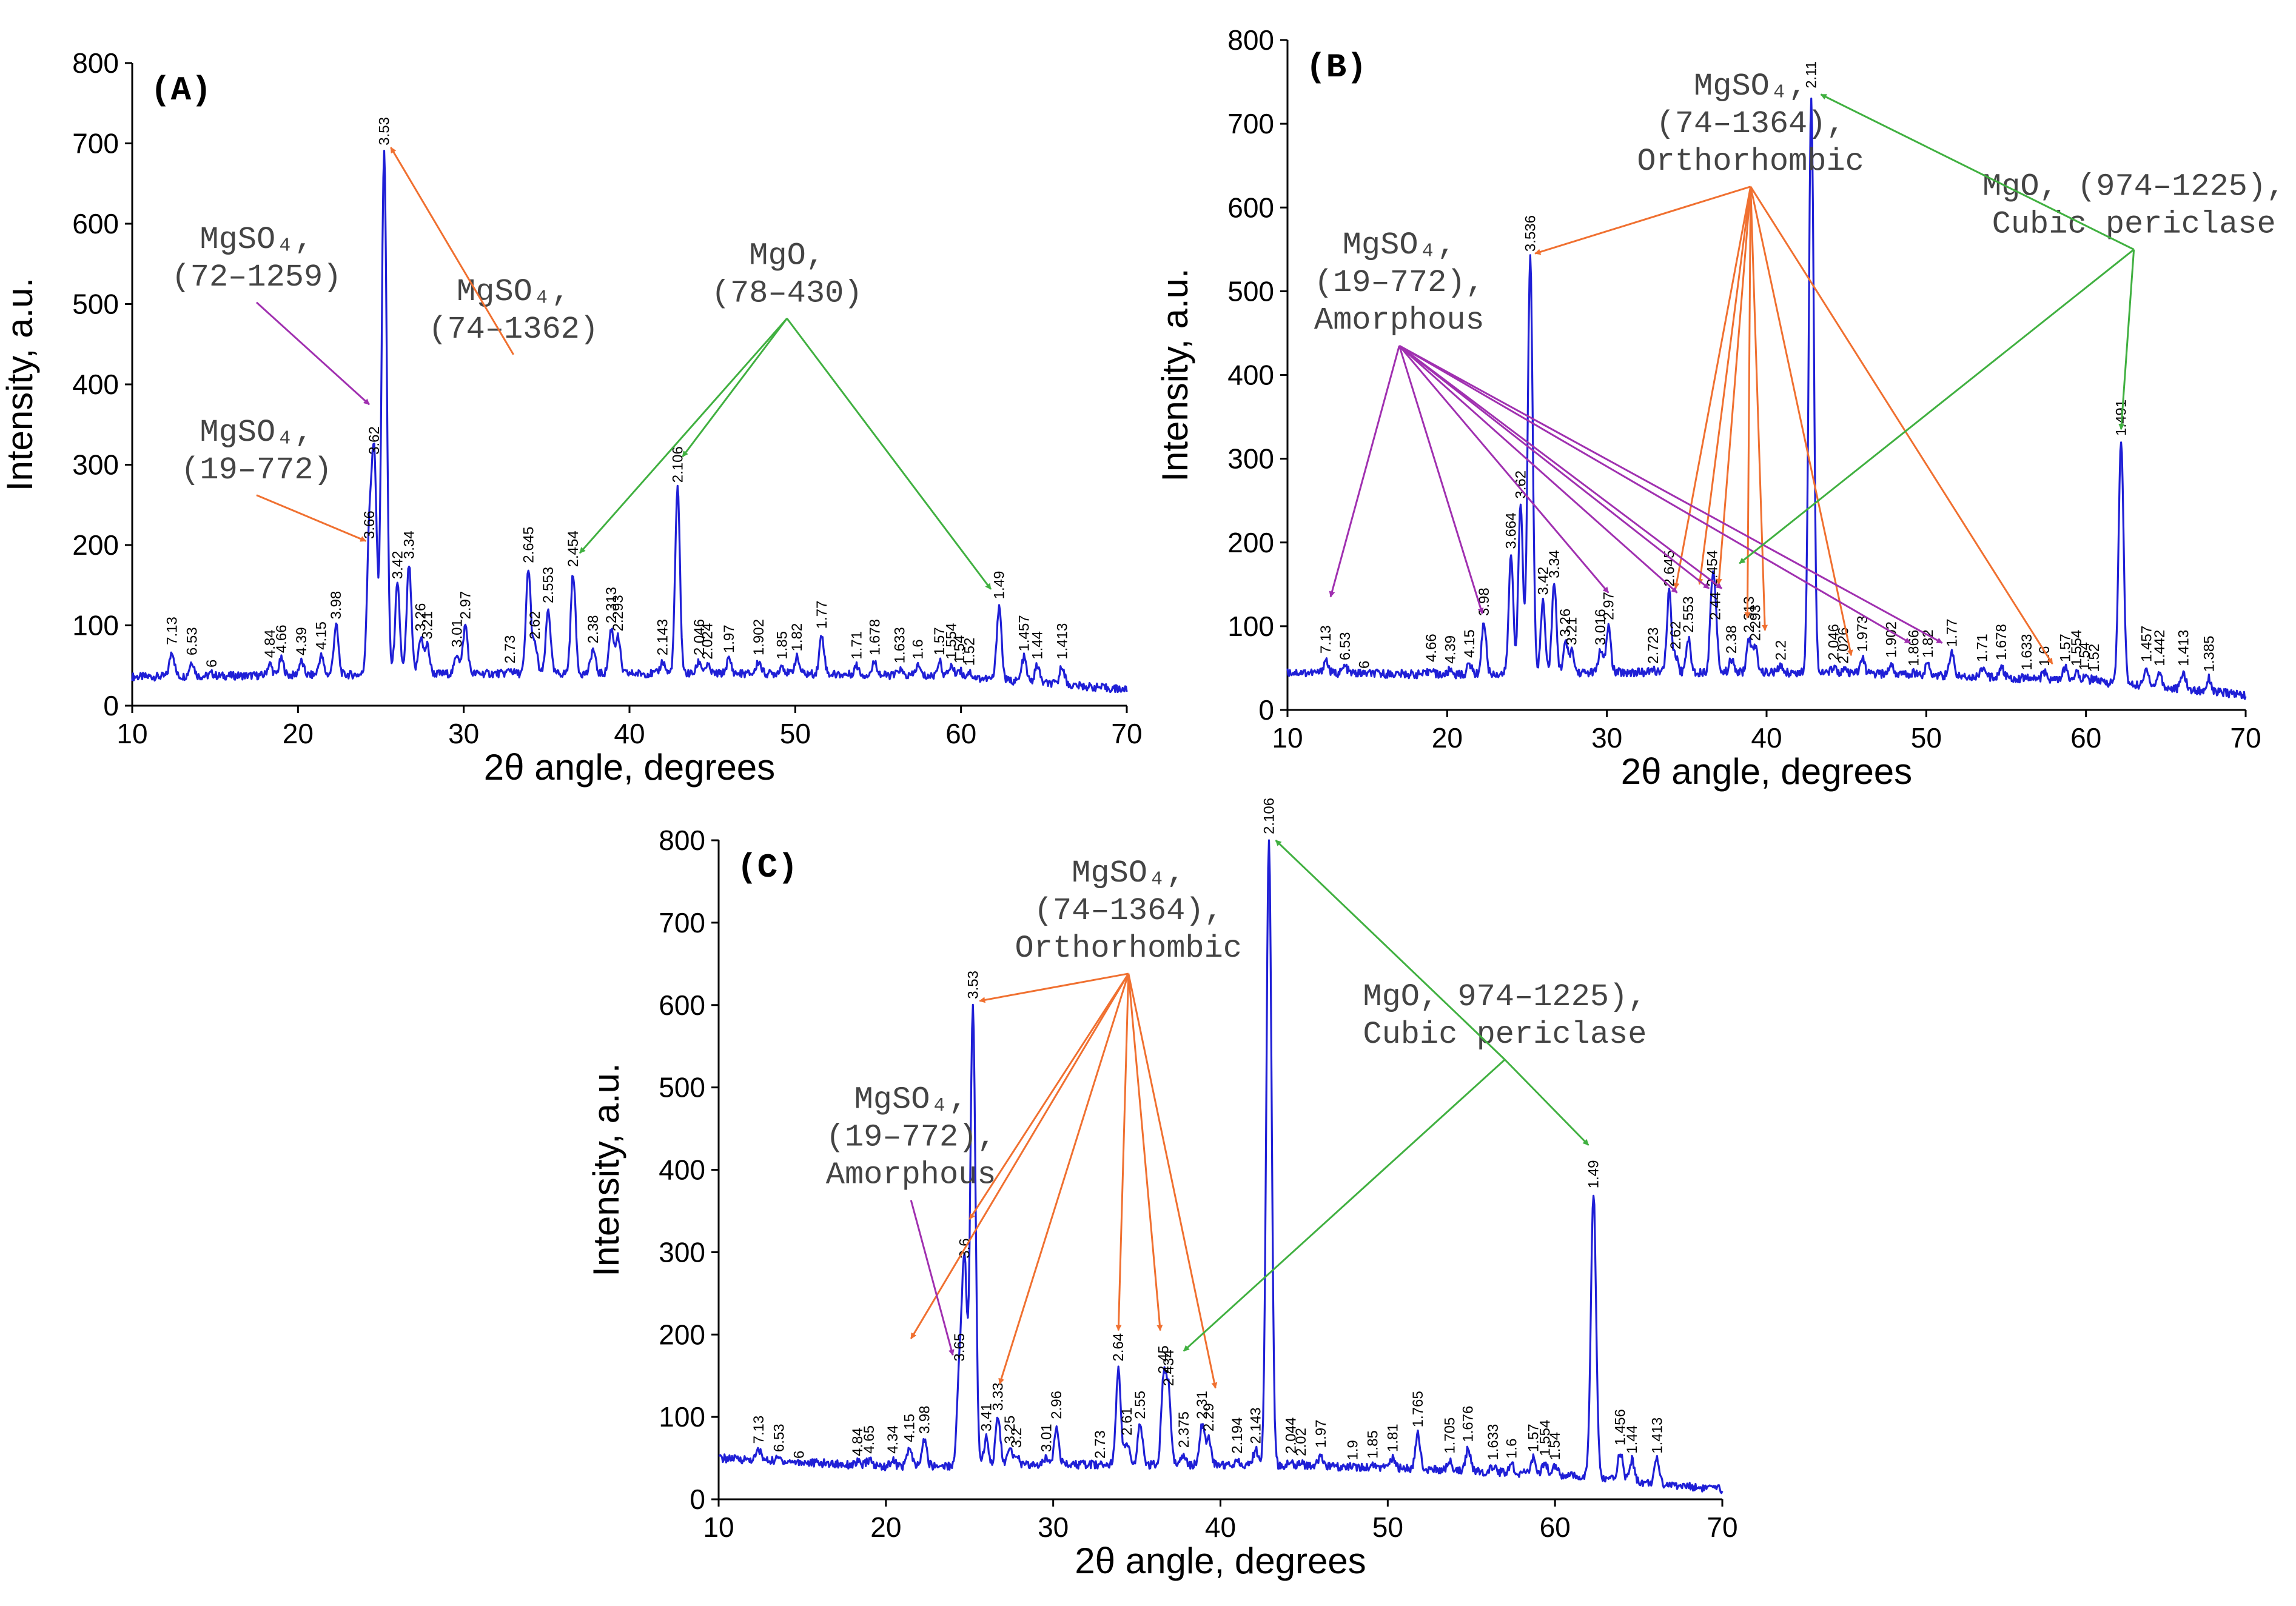 The width and height of the screenshot is (2296, 1606). I want to click on peak-label: 2.106, so click(1269, 816).